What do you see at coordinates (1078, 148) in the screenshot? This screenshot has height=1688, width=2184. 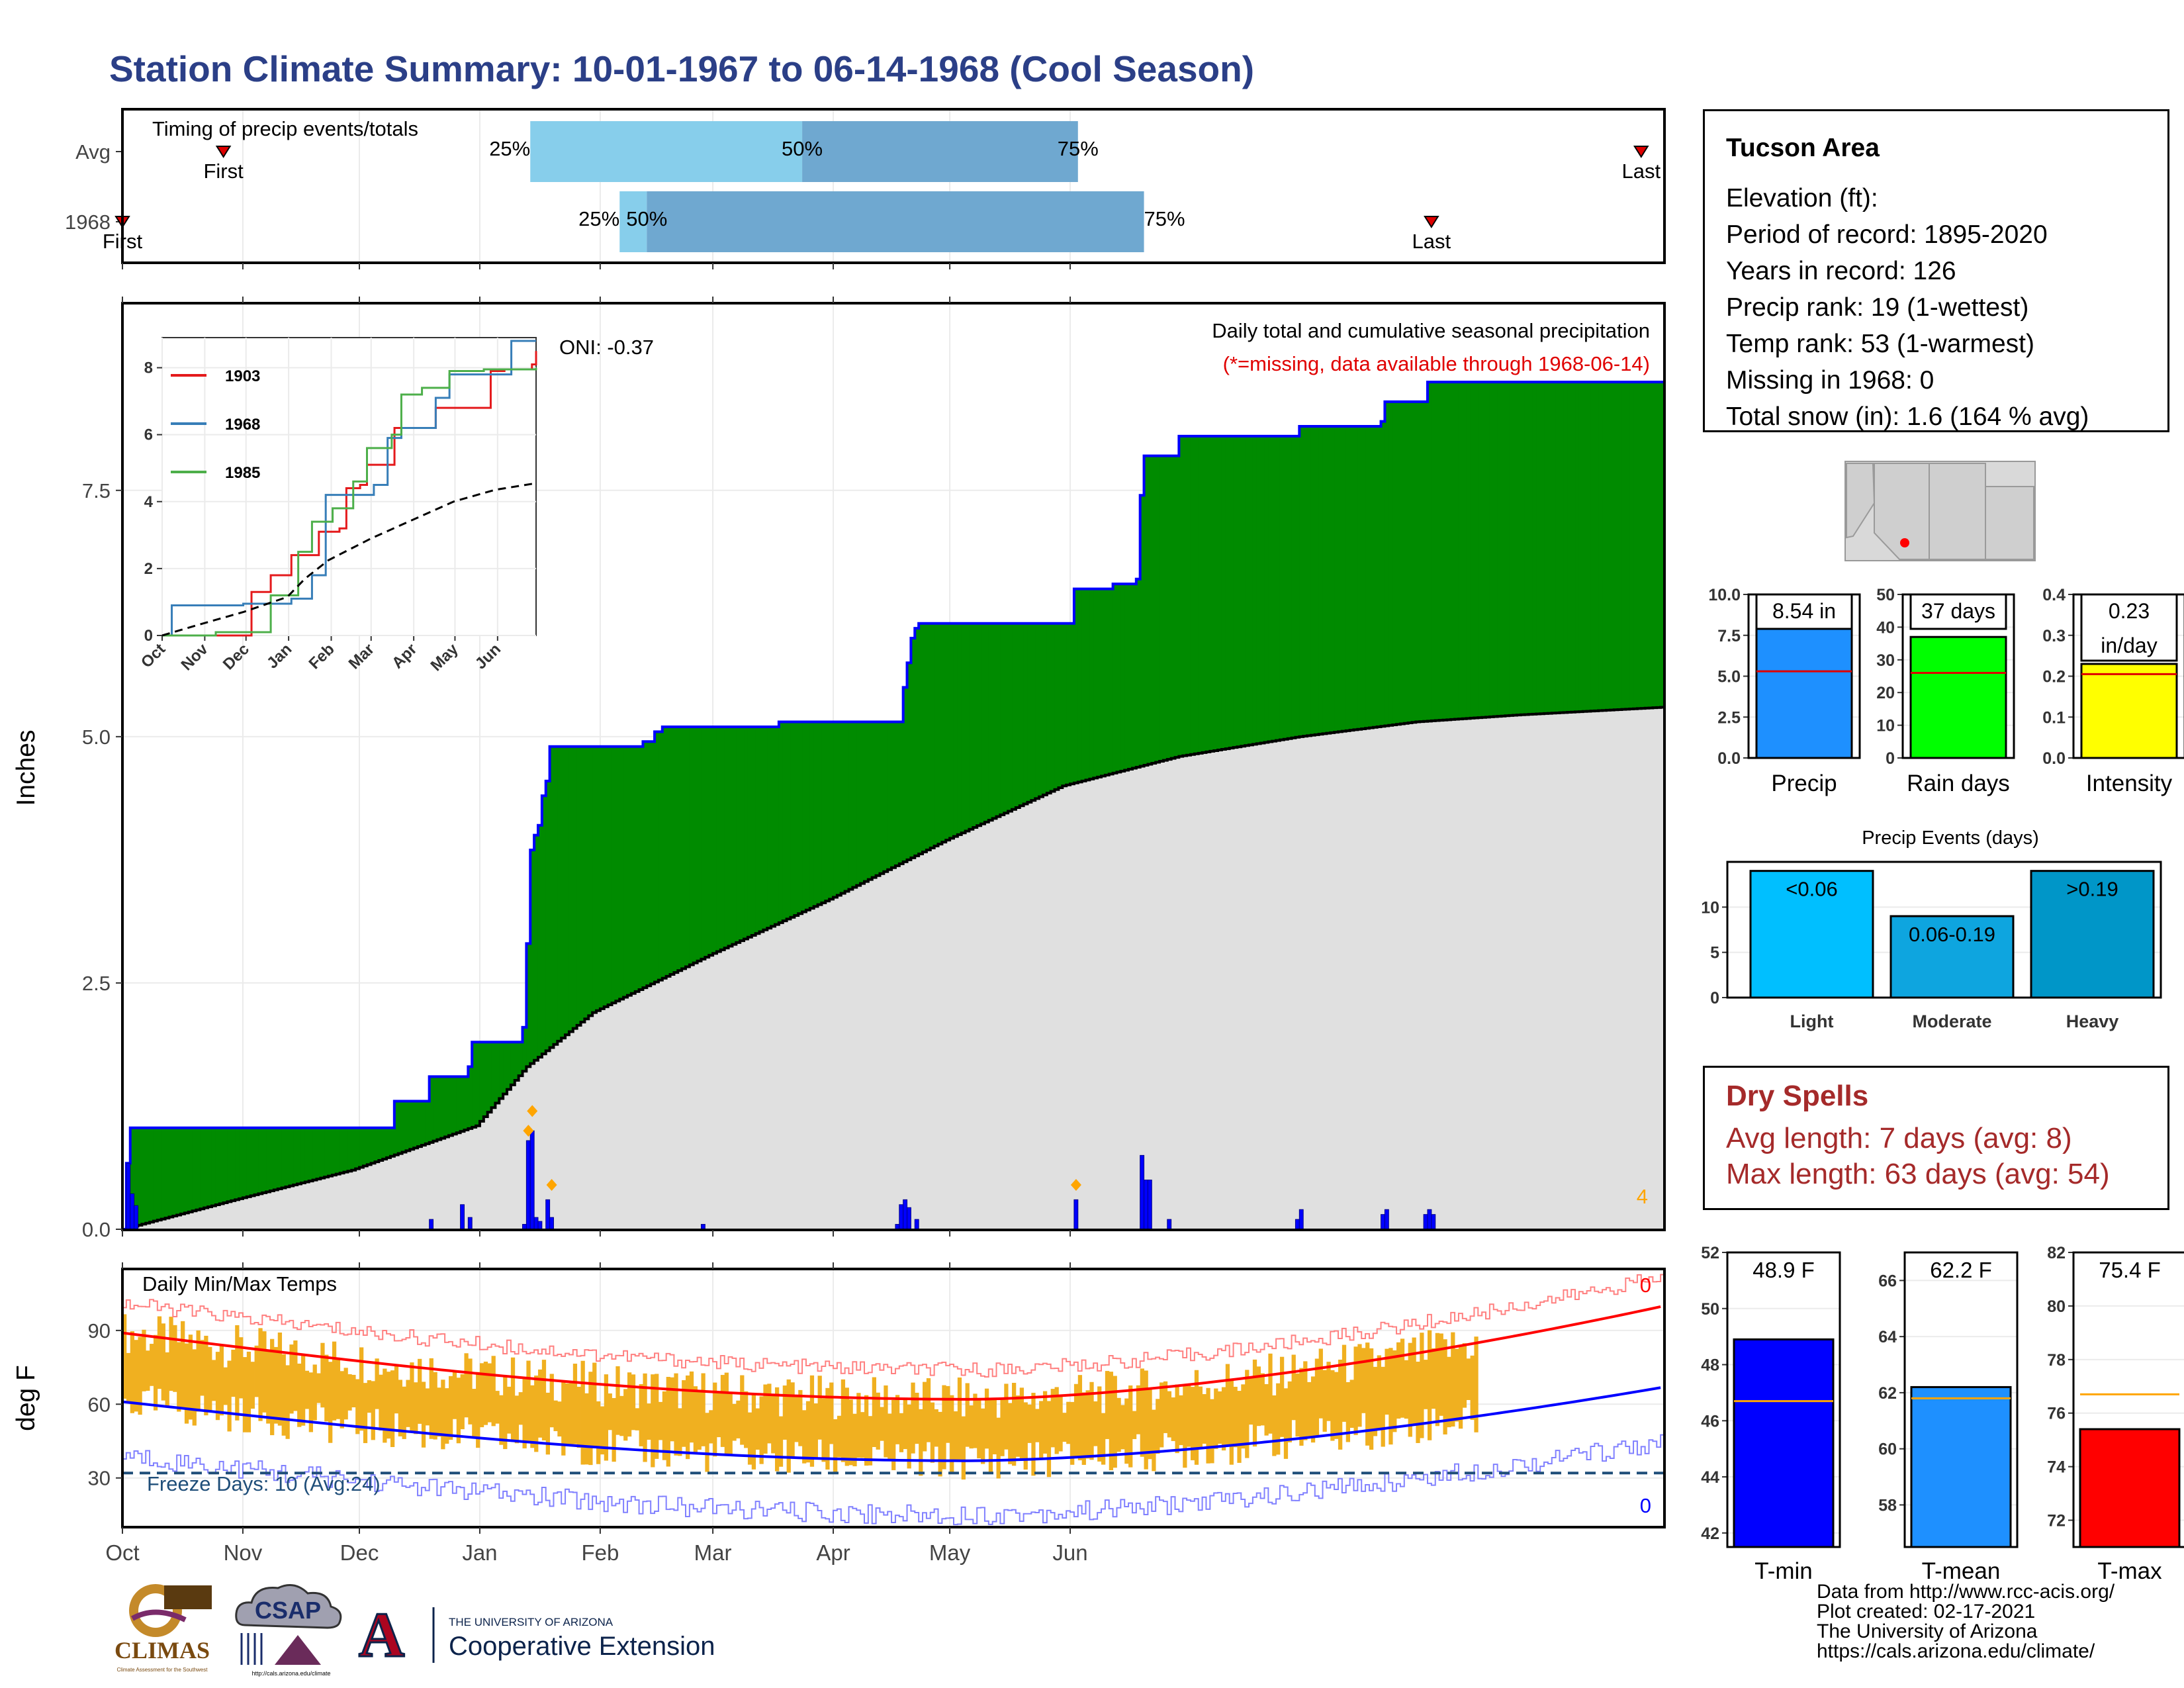 I see `timing-pct75-0: 75%` at bounding box center [1078, 148].